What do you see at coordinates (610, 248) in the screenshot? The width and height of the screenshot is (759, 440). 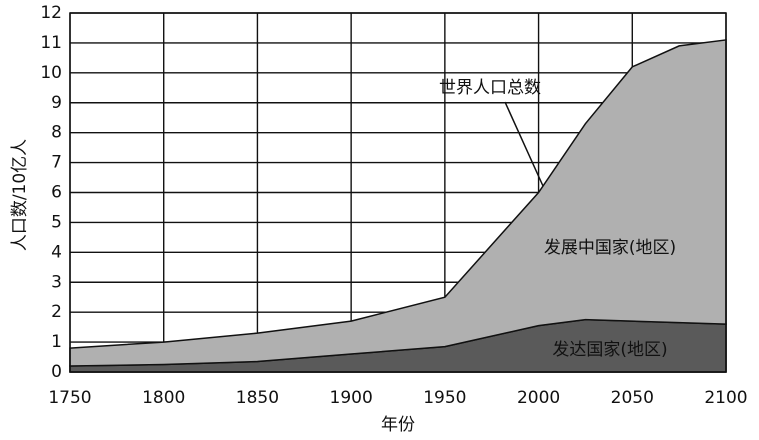 I see `series-label: 发展中国家(地区)` at bounding box center [610, 248].